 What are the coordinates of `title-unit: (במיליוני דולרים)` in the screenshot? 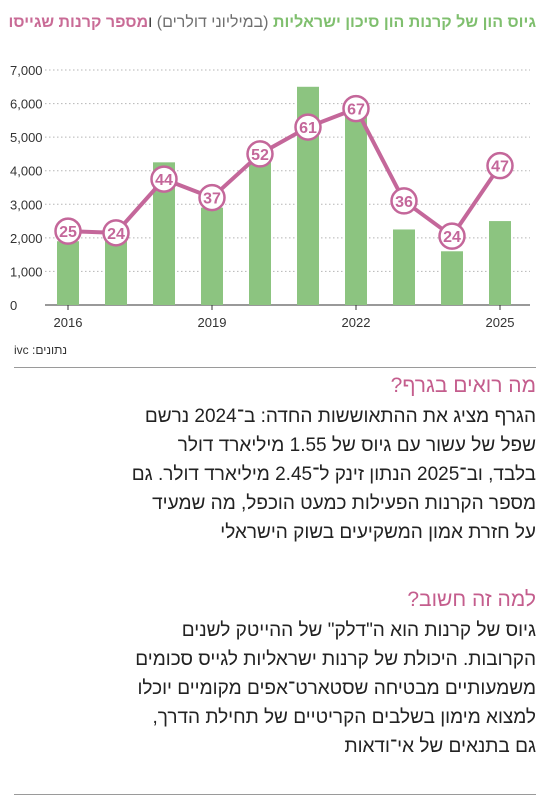 It's located at (212, 22).